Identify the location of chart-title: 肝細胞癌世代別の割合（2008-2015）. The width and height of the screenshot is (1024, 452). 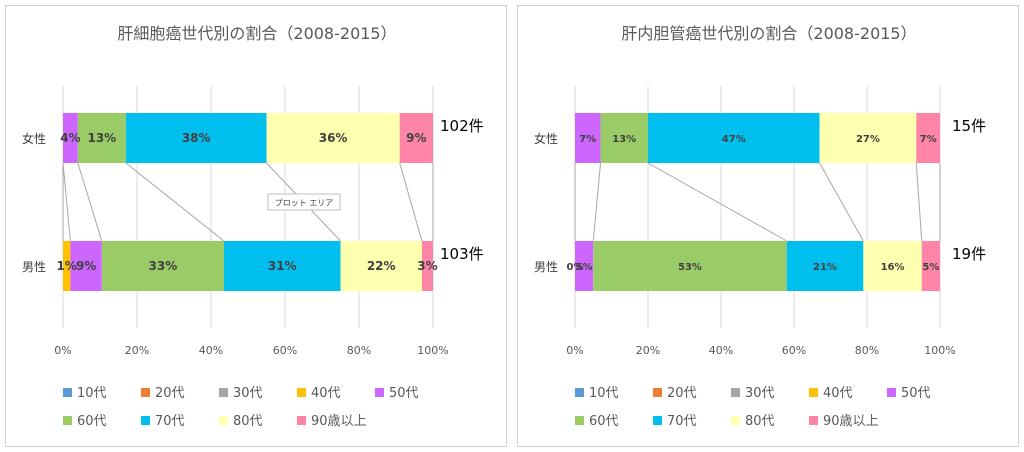
(256, 33).